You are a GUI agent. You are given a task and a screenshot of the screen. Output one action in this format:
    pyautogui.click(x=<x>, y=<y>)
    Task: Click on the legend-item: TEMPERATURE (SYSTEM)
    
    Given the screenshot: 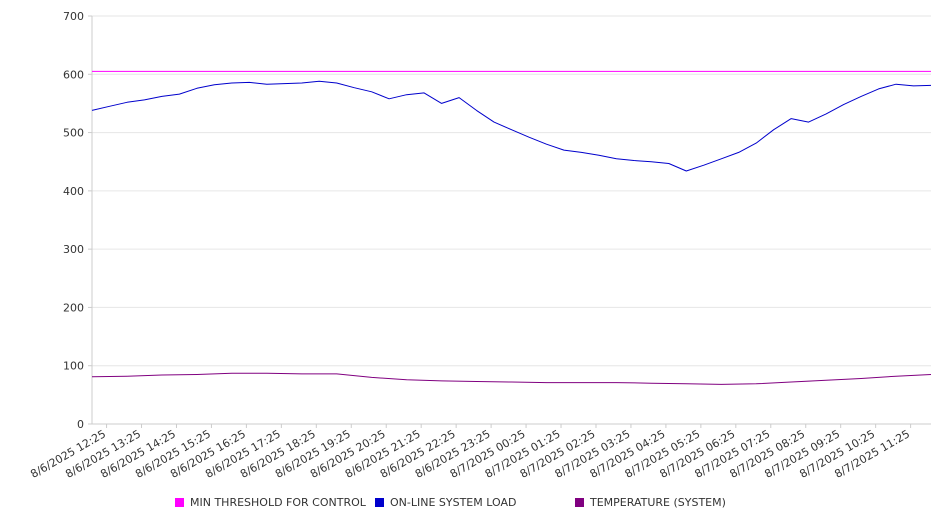 What is the action you would take?
    pyautogui.click(x=650, y=502)
    